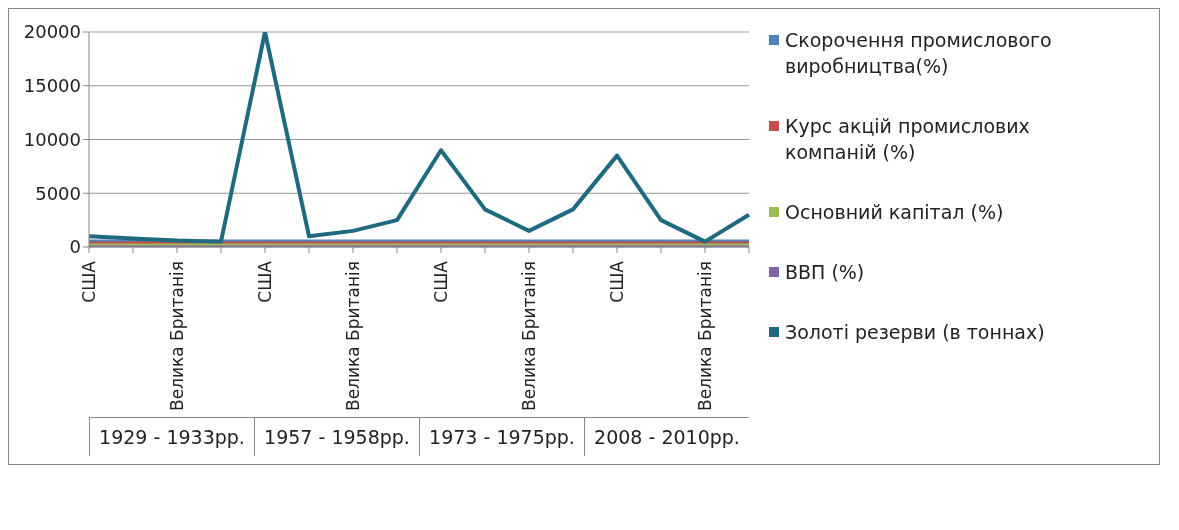  I want to click on y-tick-label: 0, so click(75, 247).